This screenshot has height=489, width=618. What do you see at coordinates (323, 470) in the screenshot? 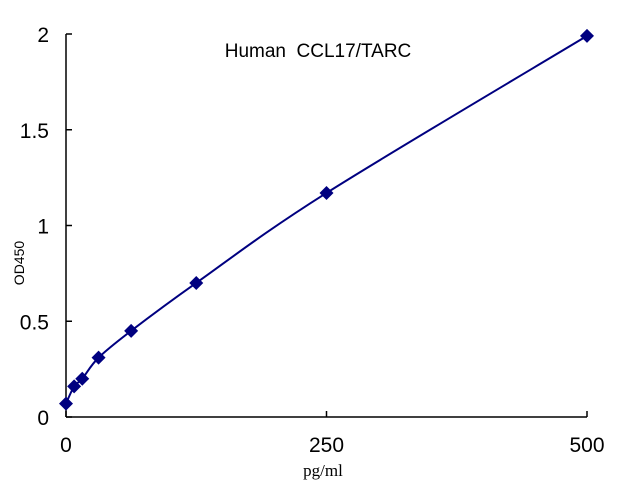
I see `x-axis-label: pg/ml` at bounding box center [323, 470].